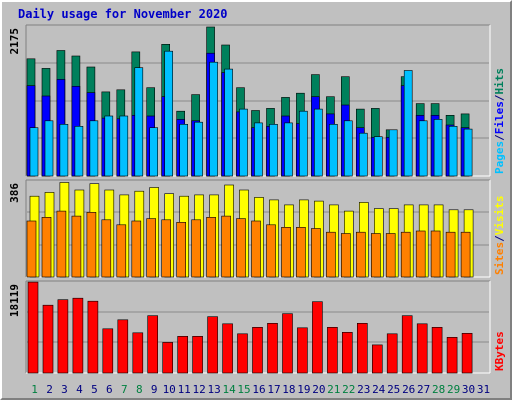  What do you see at coordinates (499, 351) in the screenshot?
I see `legend-entry: KBytes` at bounding box center [499, 351].